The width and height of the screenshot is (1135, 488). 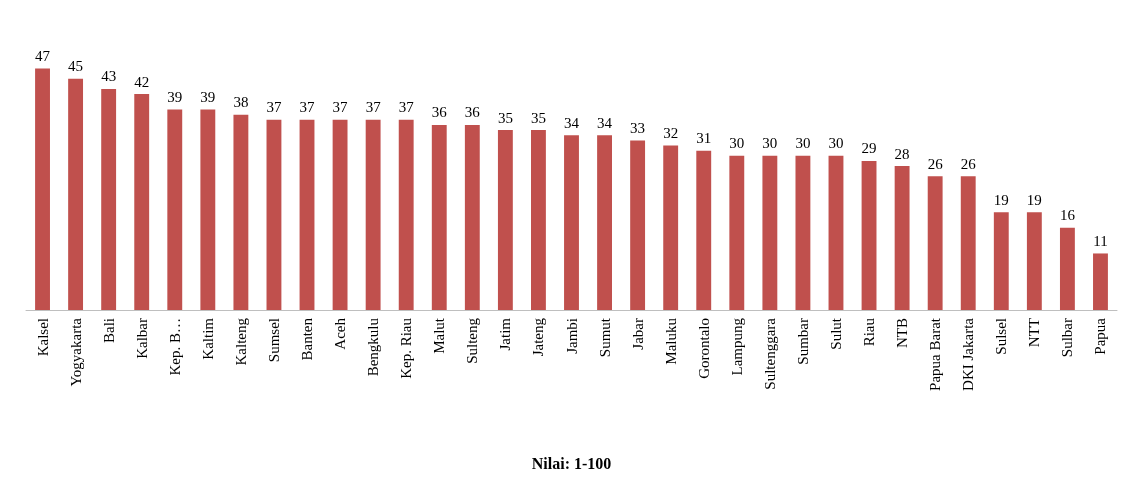 What do you see at coordinates (340, 333) in the screenshot?
I see `x-tick-label: Aceh` at bounding box center [340, 333].